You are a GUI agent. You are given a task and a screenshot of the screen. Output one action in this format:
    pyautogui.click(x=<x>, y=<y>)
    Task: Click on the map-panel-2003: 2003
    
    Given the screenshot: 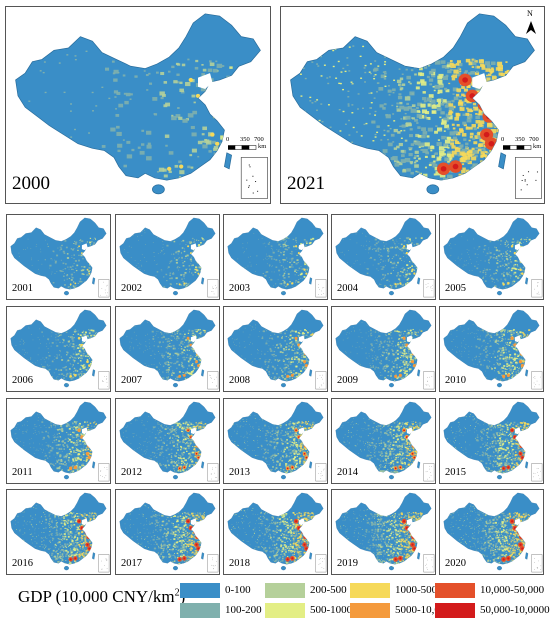 What is the action you would take?
    pyautogui.click(x=275, y=257)
    